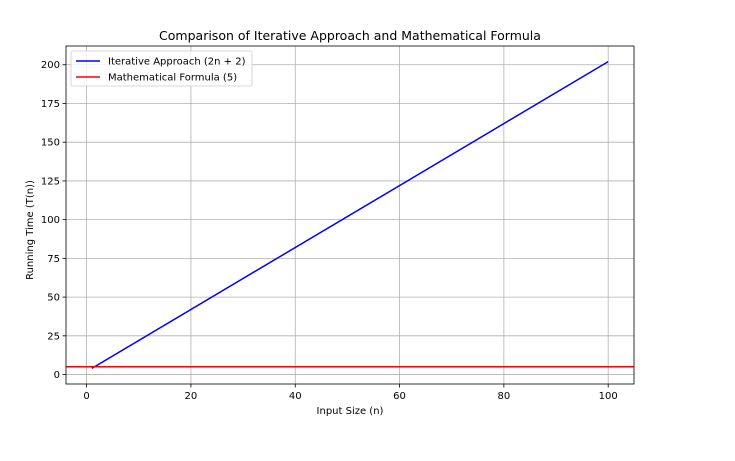  Describe the element at coordinates (50, 220) in the screenshot. I see `y-tick-label: 100` at that location.